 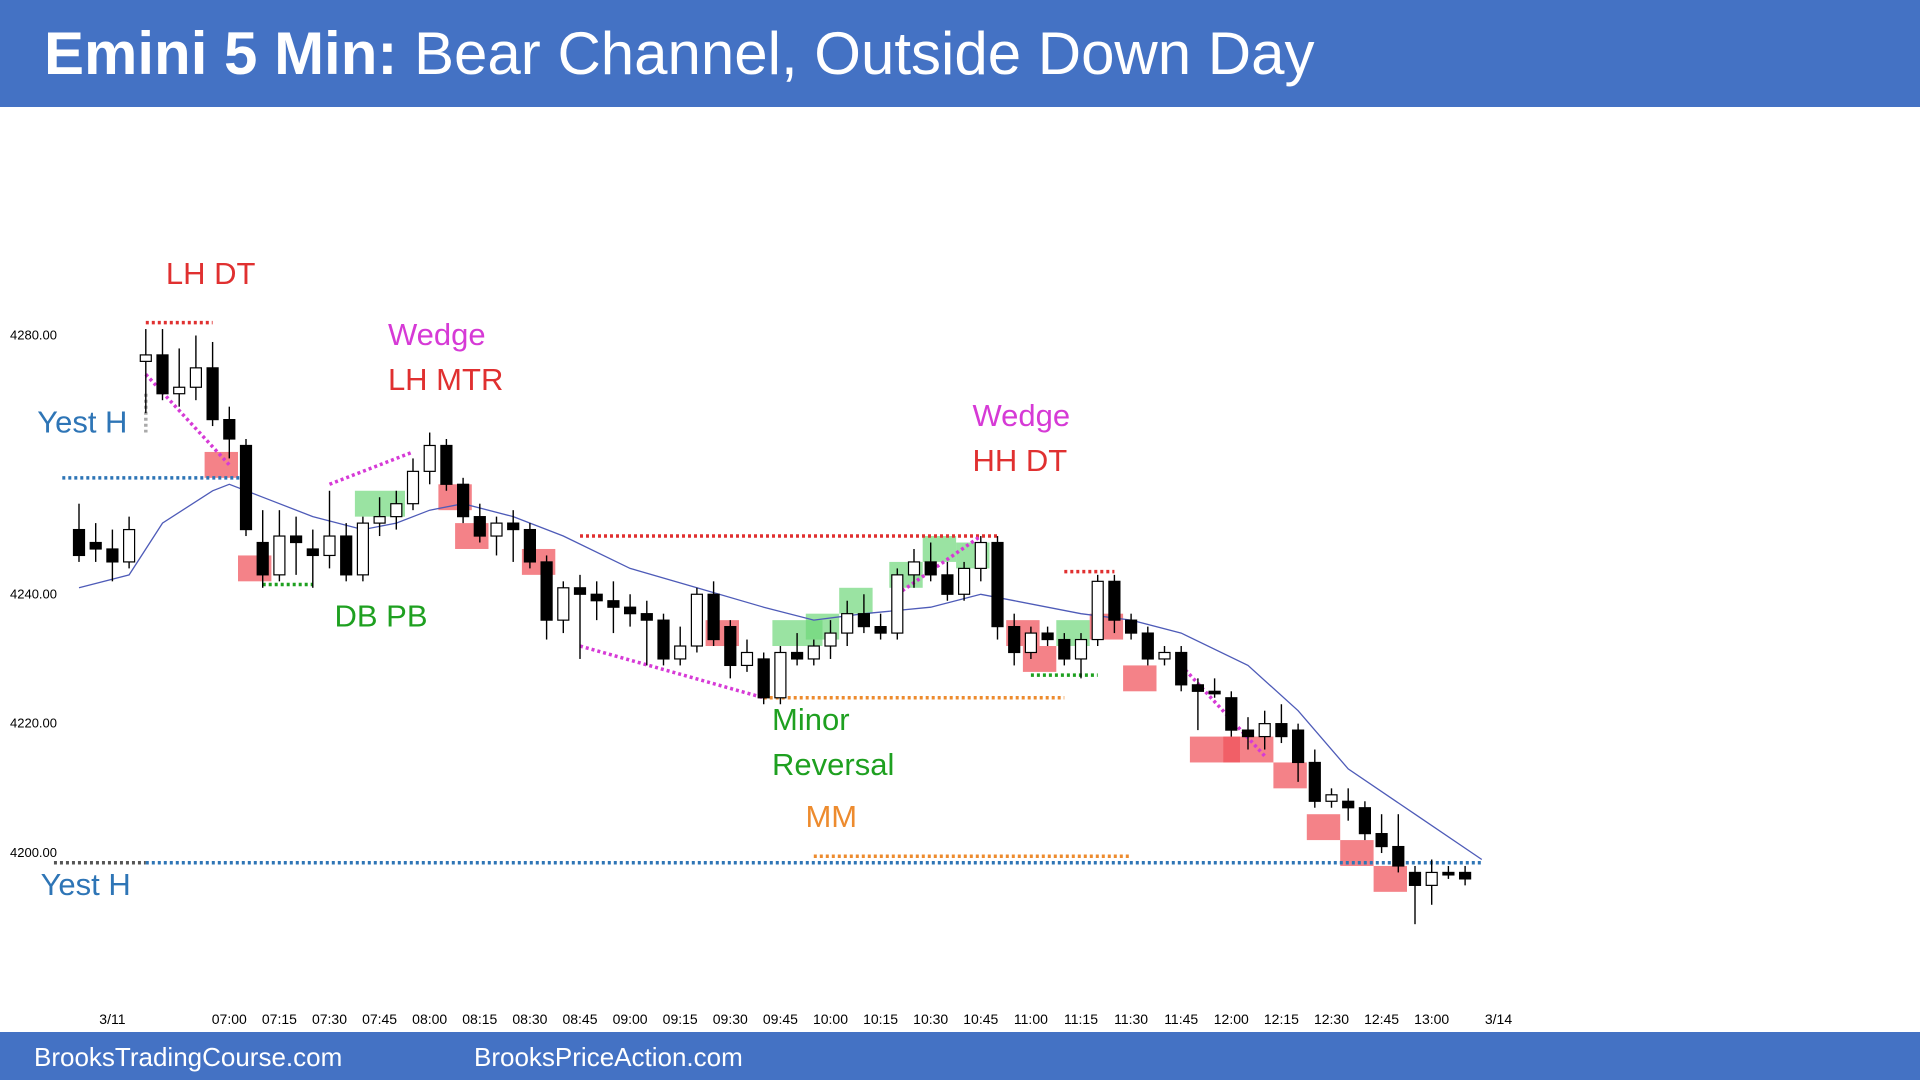 I want to click on x-tick-label-26: 3/14, so click(x=1498, y=1019).